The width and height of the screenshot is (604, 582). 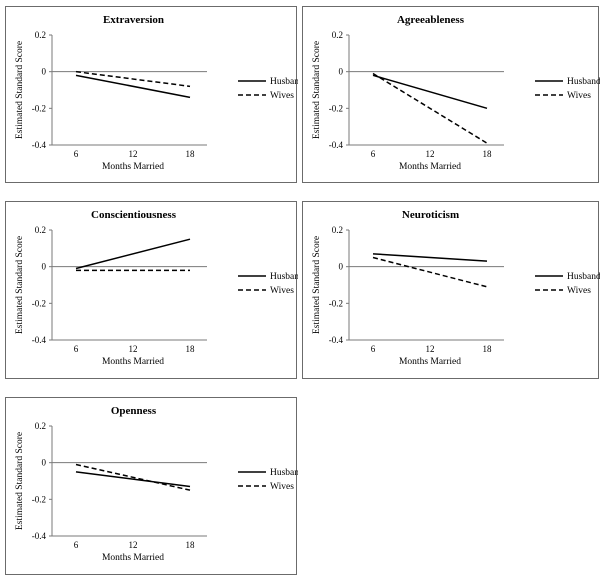 What do you see at coordinates (134, 215) in the screenshot?
I see `chart-title: Conscientiousness` at bounding box center [134, 215].